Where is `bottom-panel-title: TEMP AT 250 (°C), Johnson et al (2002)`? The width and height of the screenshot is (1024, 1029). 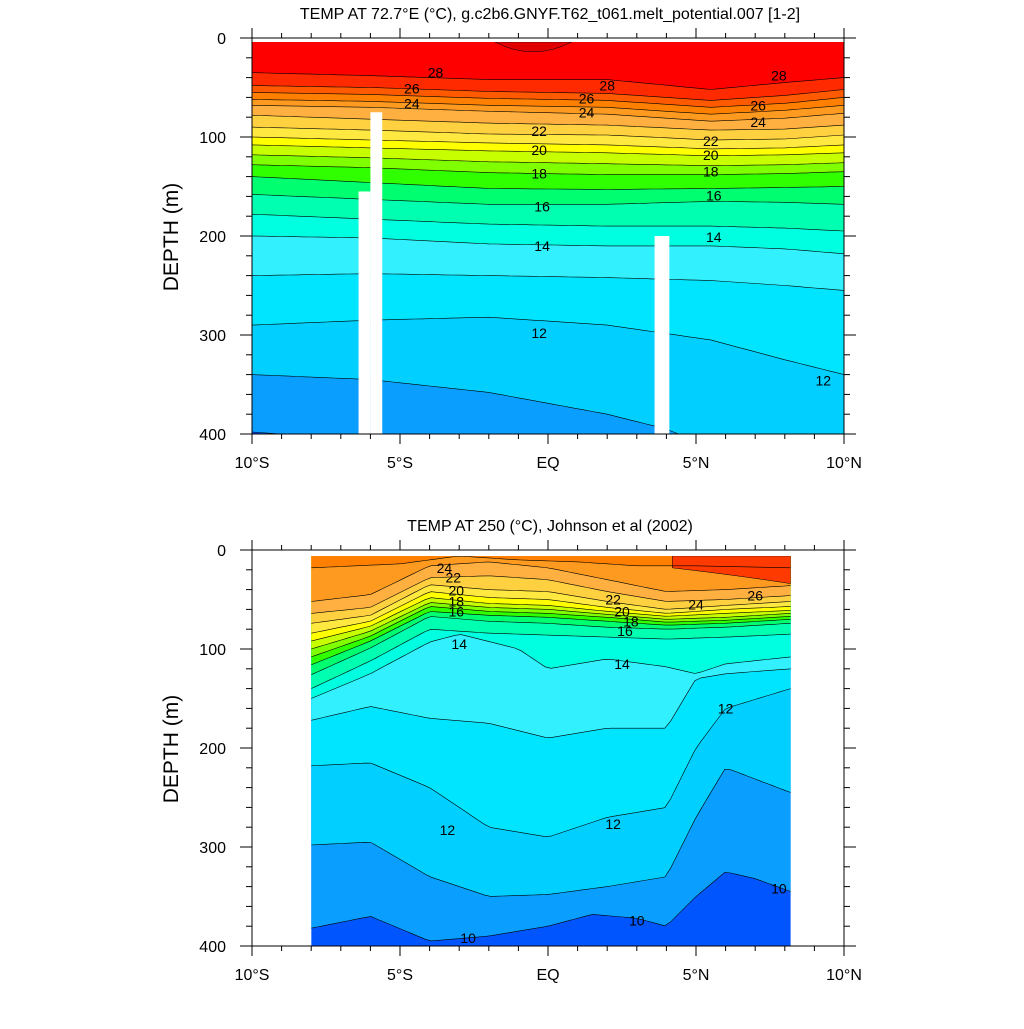 bottom-panel-title: TEMP AT 250 (°C), Johnson et al (2002) is located at coordinates (550, 526).